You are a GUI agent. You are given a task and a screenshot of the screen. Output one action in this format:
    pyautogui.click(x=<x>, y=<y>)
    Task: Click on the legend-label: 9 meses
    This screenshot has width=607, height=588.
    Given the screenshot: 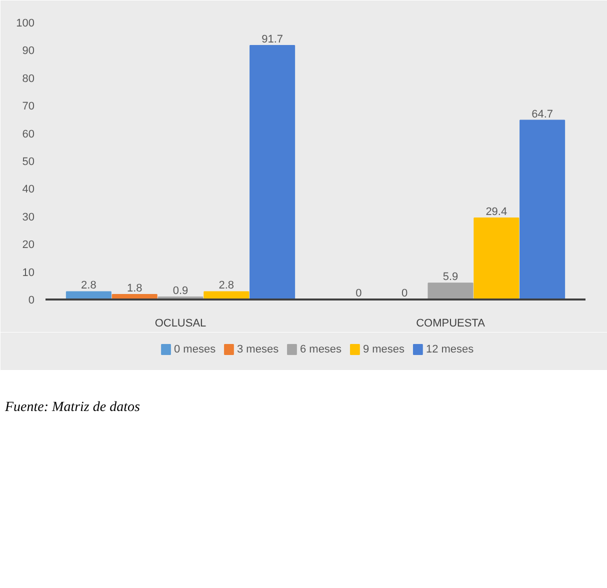 What is the action you would take?
    pyautogui.click(x=384, y=350)
    